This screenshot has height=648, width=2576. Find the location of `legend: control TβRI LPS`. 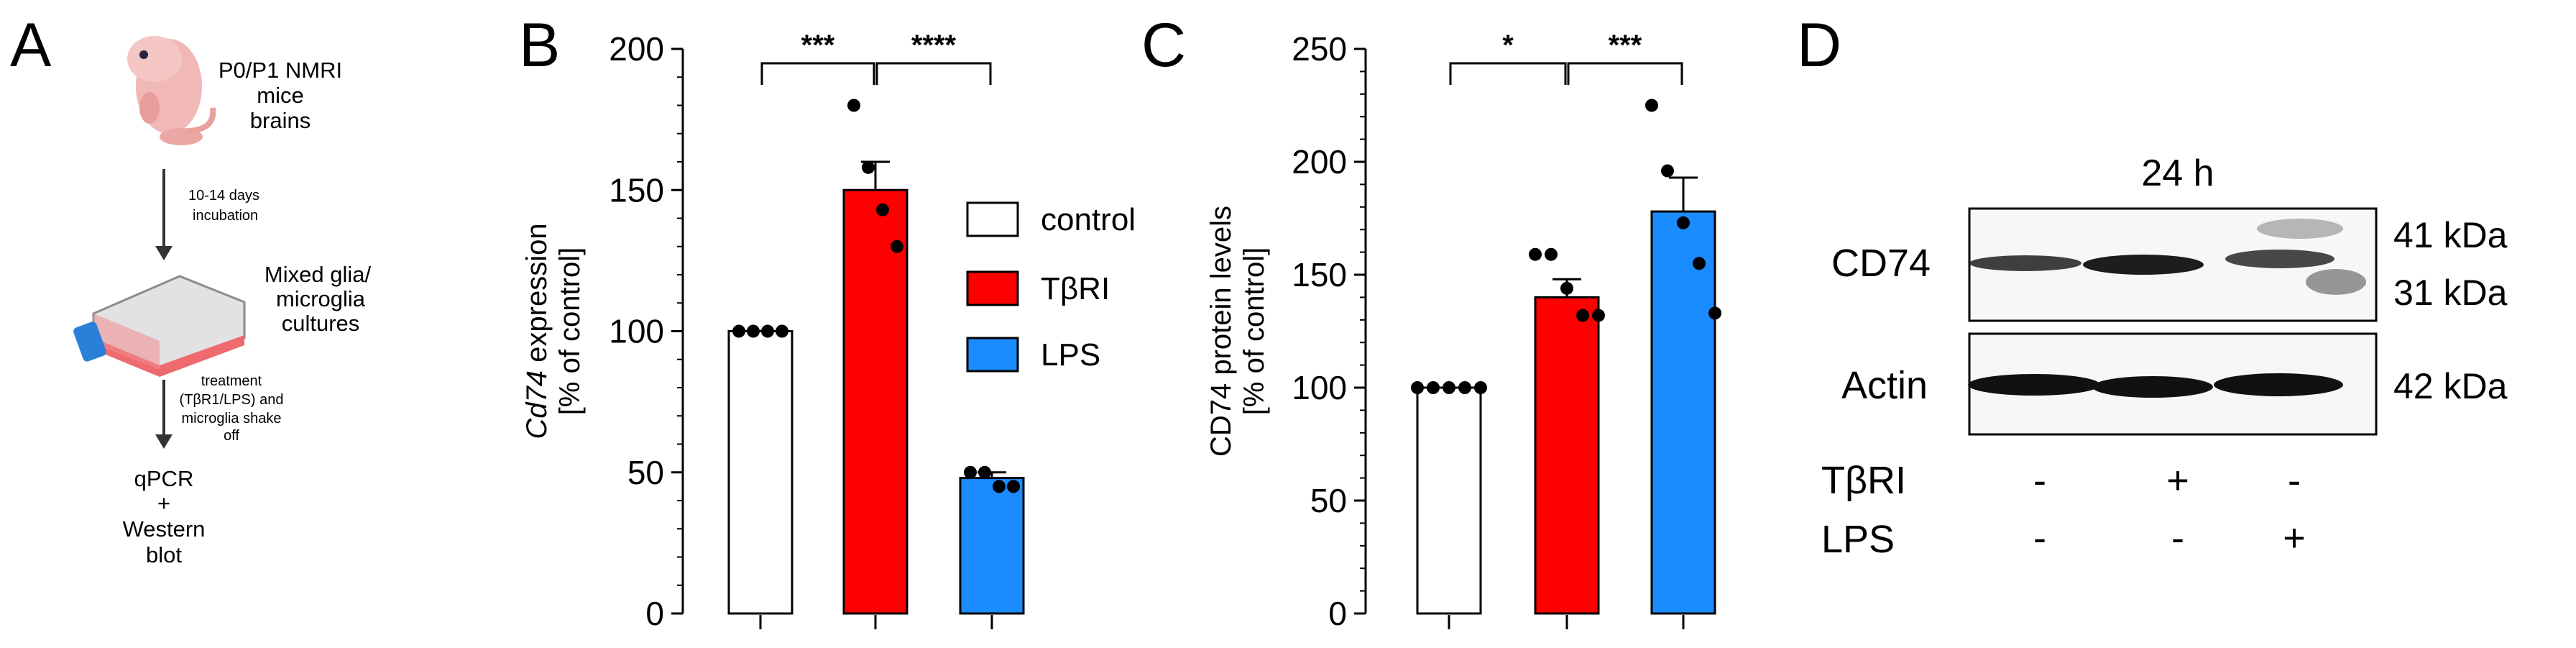

legend: control TβRI LPS is located at coordinates (1051, 287).